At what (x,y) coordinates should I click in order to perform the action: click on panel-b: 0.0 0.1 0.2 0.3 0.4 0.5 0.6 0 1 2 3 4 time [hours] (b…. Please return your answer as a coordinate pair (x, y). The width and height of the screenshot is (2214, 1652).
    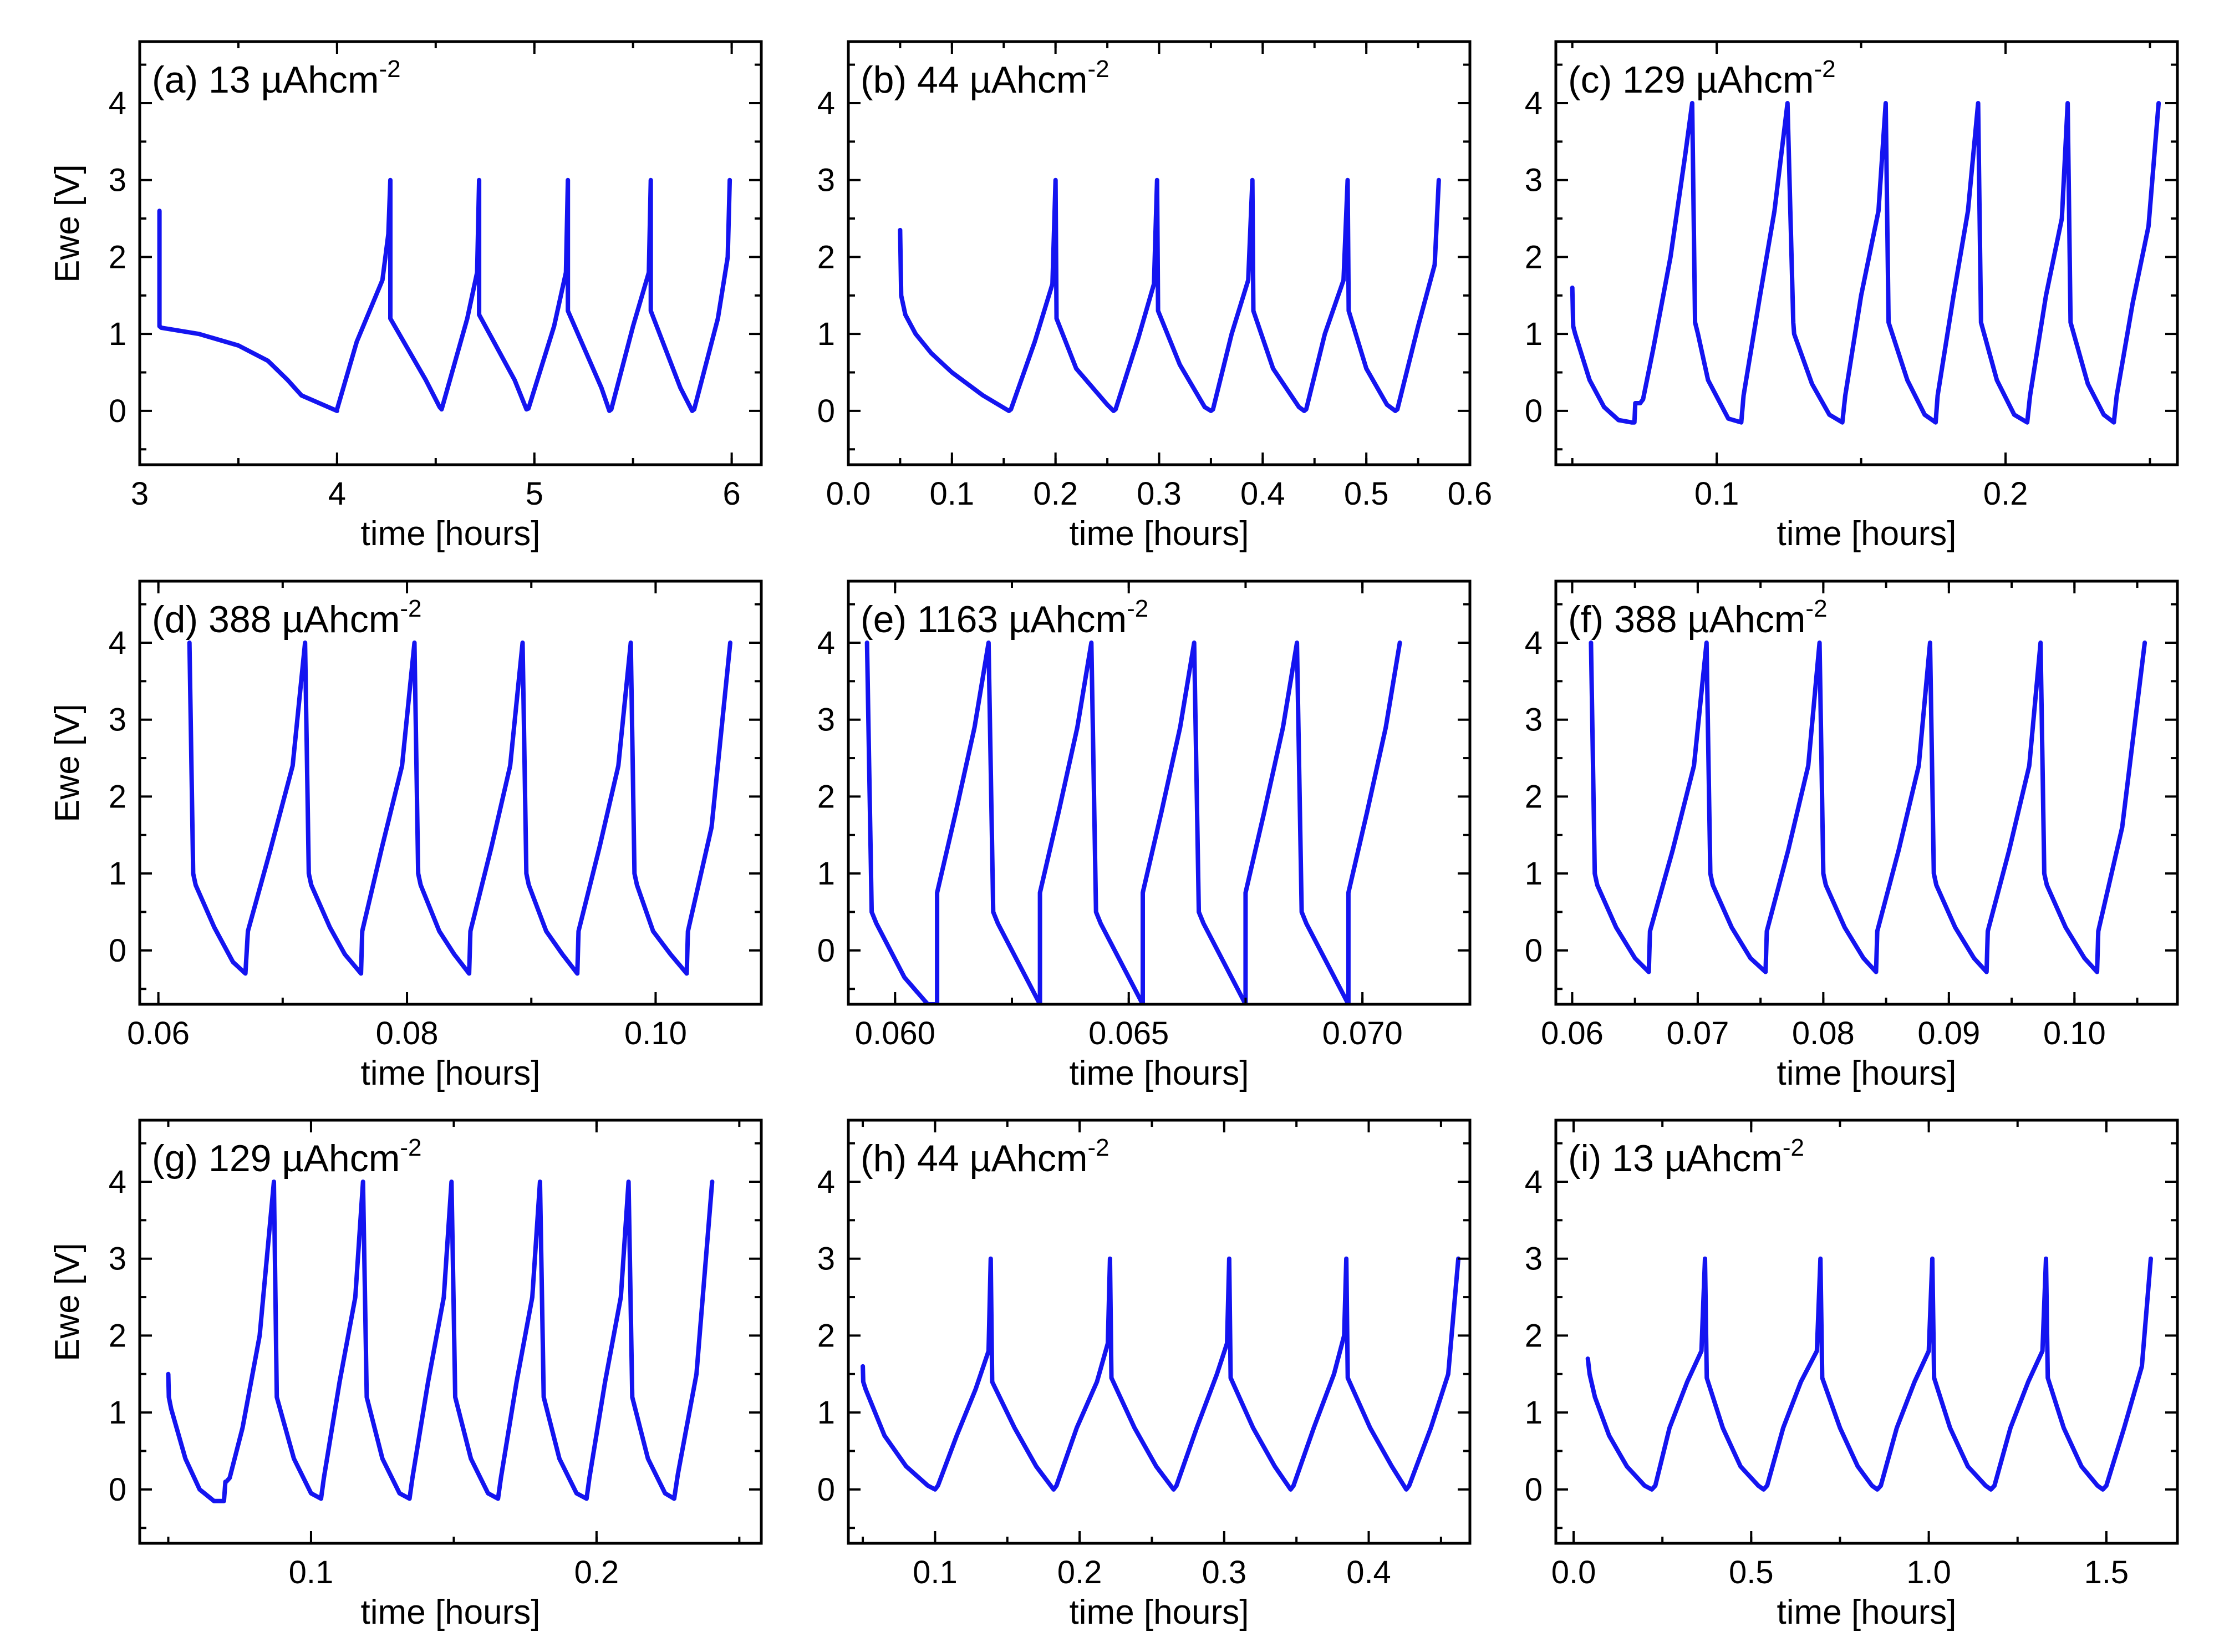
    Looking at the image, I should click on (1154, 296).